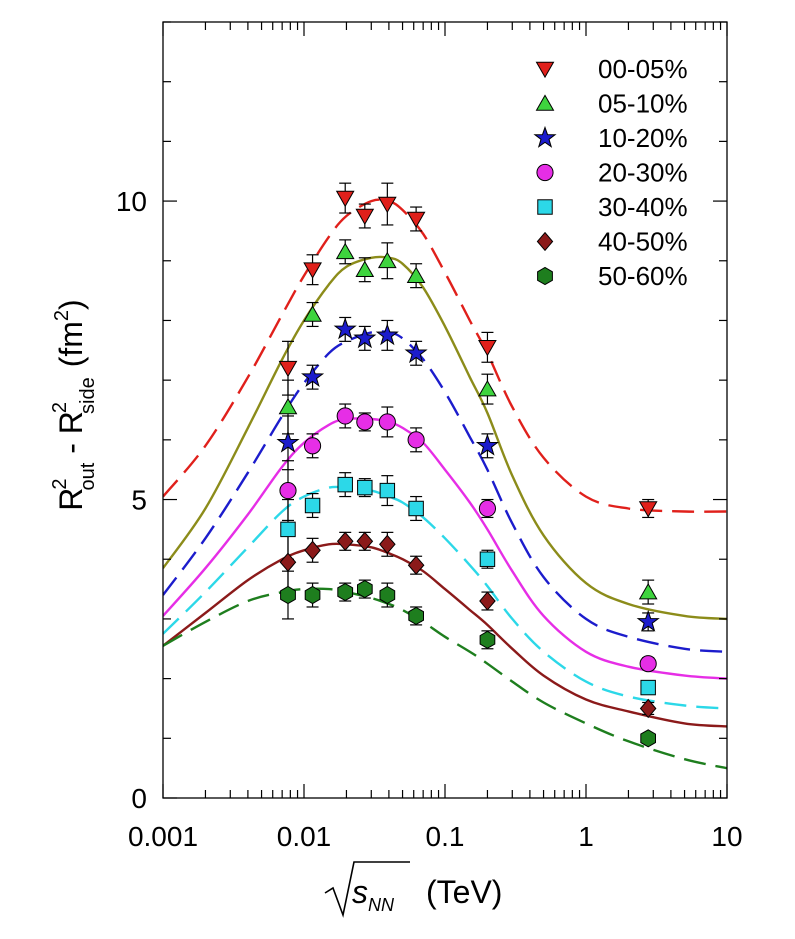 The width and height of the screenshot is (795, 939). I want to click on legend-item: 40-50%, so click(612, 242).